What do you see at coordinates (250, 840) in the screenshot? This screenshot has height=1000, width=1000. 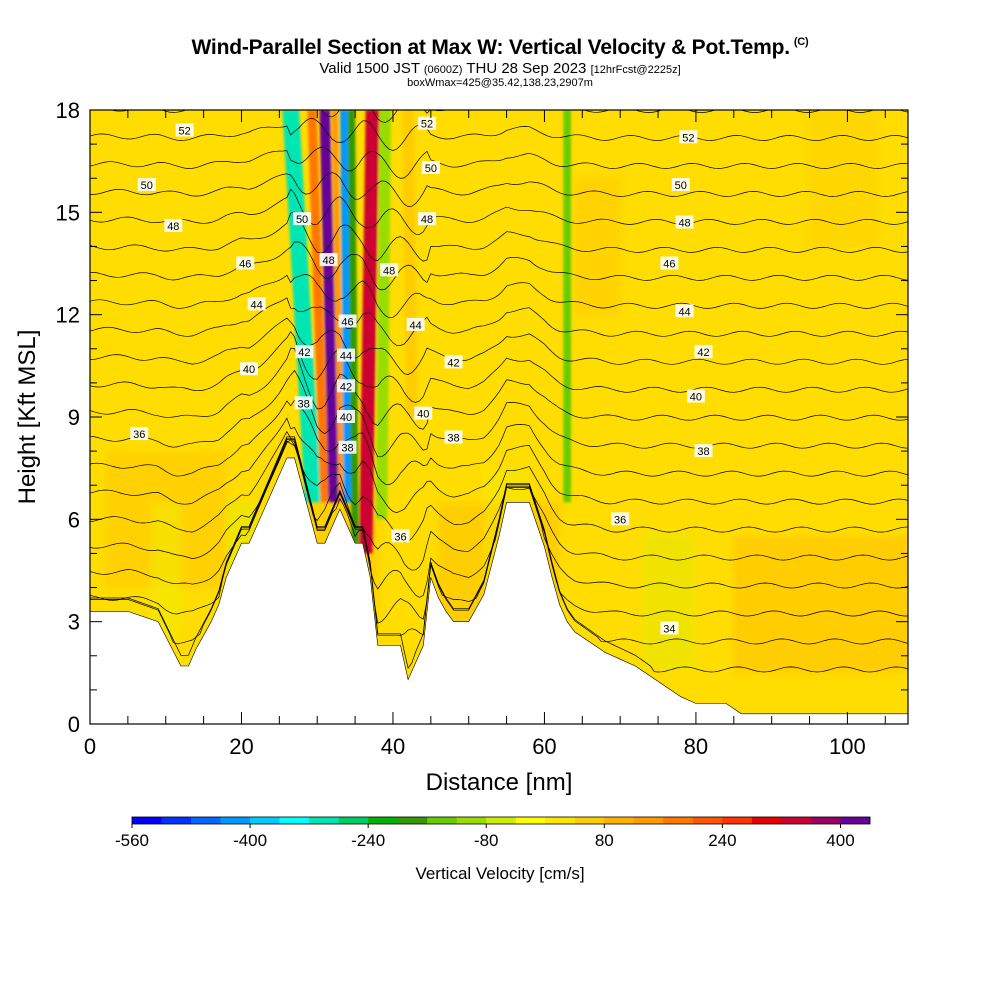 I see `colorbar-tick-label: -400` at bounding box center [250, 840].